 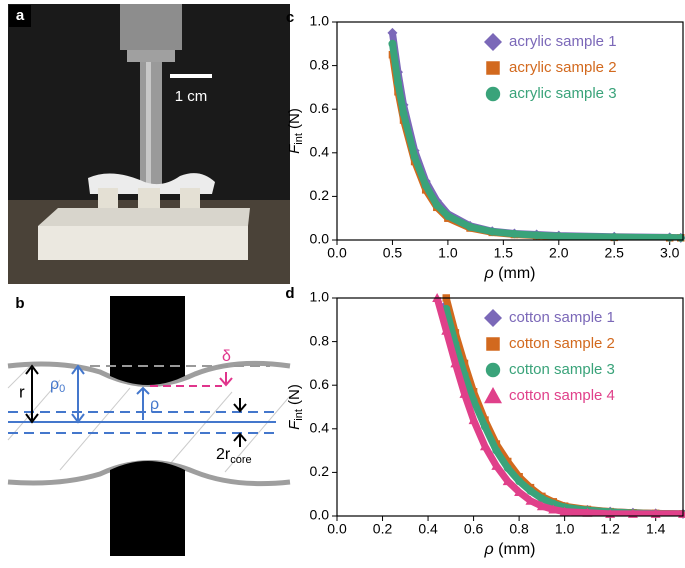 What do you see at coordinates (428, 529) in the screenshot?
I see `x-tick-label: 0.4` at bounding box center [428, 529].